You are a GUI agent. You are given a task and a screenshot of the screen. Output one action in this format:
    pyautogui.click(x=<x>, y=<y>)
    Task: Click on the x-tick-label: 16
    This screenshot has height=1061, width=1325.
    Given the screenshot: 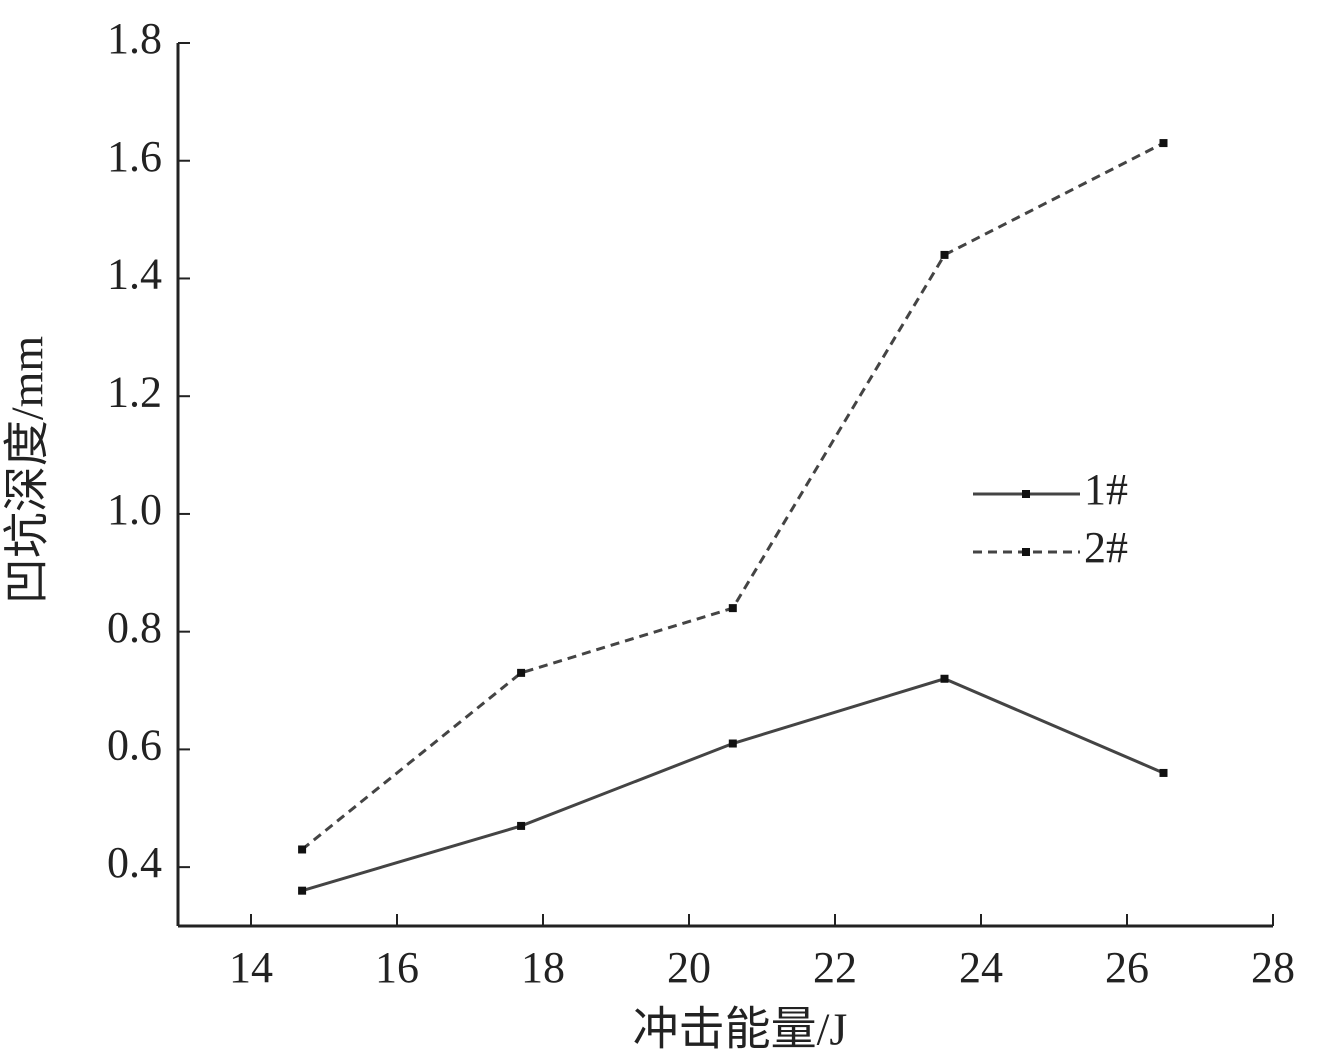 What is the action you would take?
    pyautogui.click(x=397, y=967)
    